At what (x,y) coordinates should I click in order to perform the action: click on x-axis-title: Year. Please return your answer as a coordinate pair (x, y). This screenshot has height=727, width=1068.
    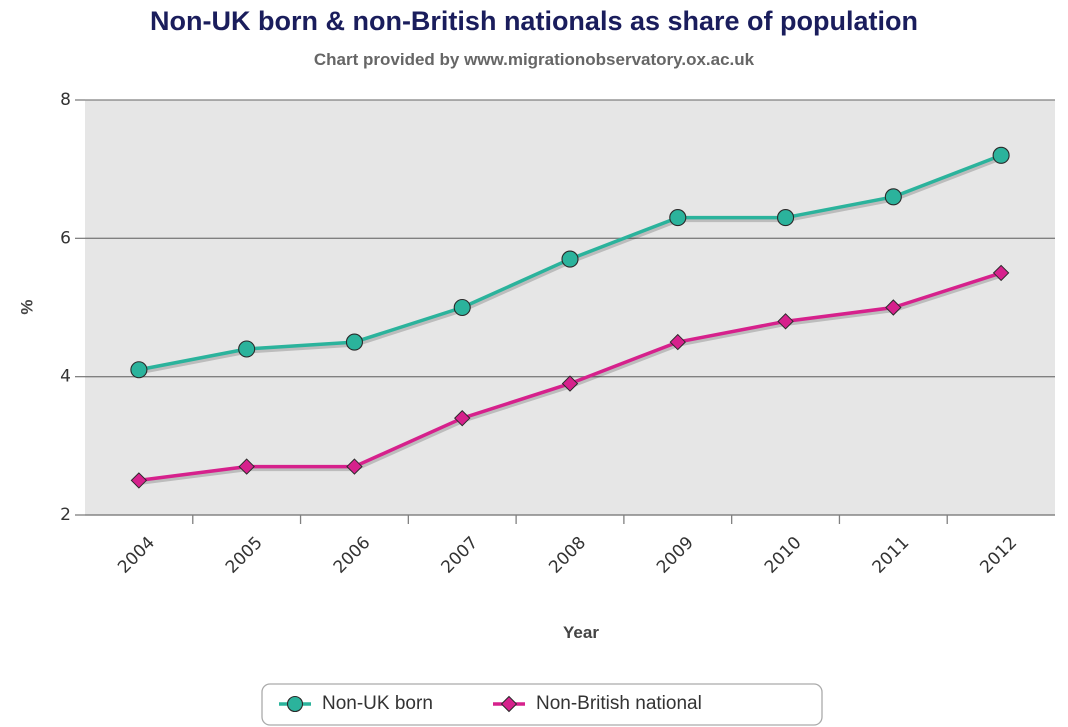
    Looking at the image, I should click on (581, 632).